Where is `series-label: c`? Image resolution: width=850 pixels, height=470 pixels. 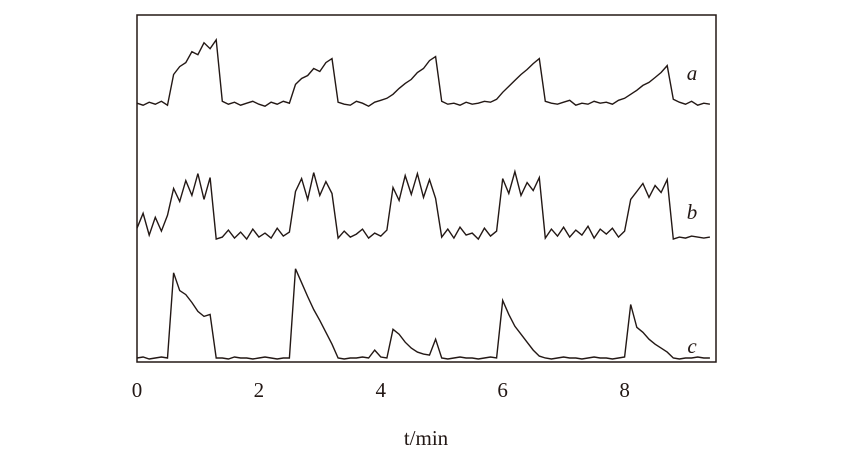 series-label: c is located at coordinates (692, 346).